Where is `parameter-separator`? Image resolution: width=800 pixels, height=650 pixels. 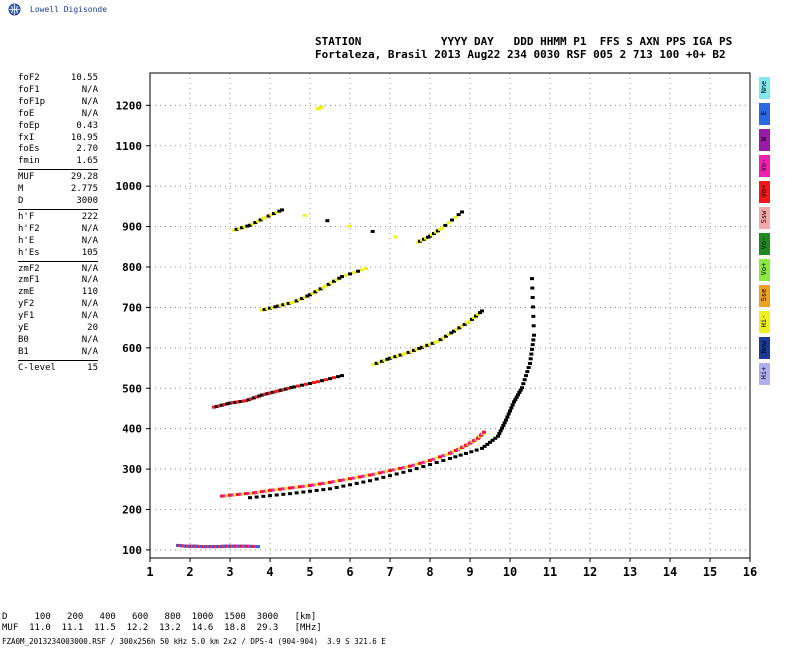
parameter-separator is located at coordinates (58, 360).